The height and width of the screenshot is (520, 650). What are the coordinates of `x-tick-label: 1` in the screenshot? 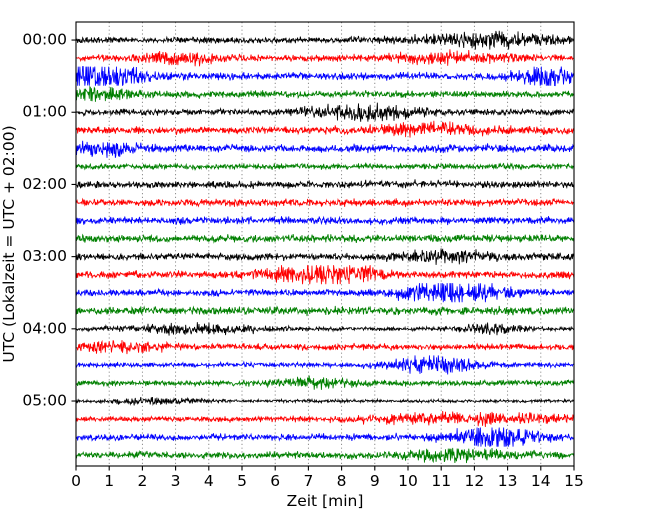 It's located at (109, 481).